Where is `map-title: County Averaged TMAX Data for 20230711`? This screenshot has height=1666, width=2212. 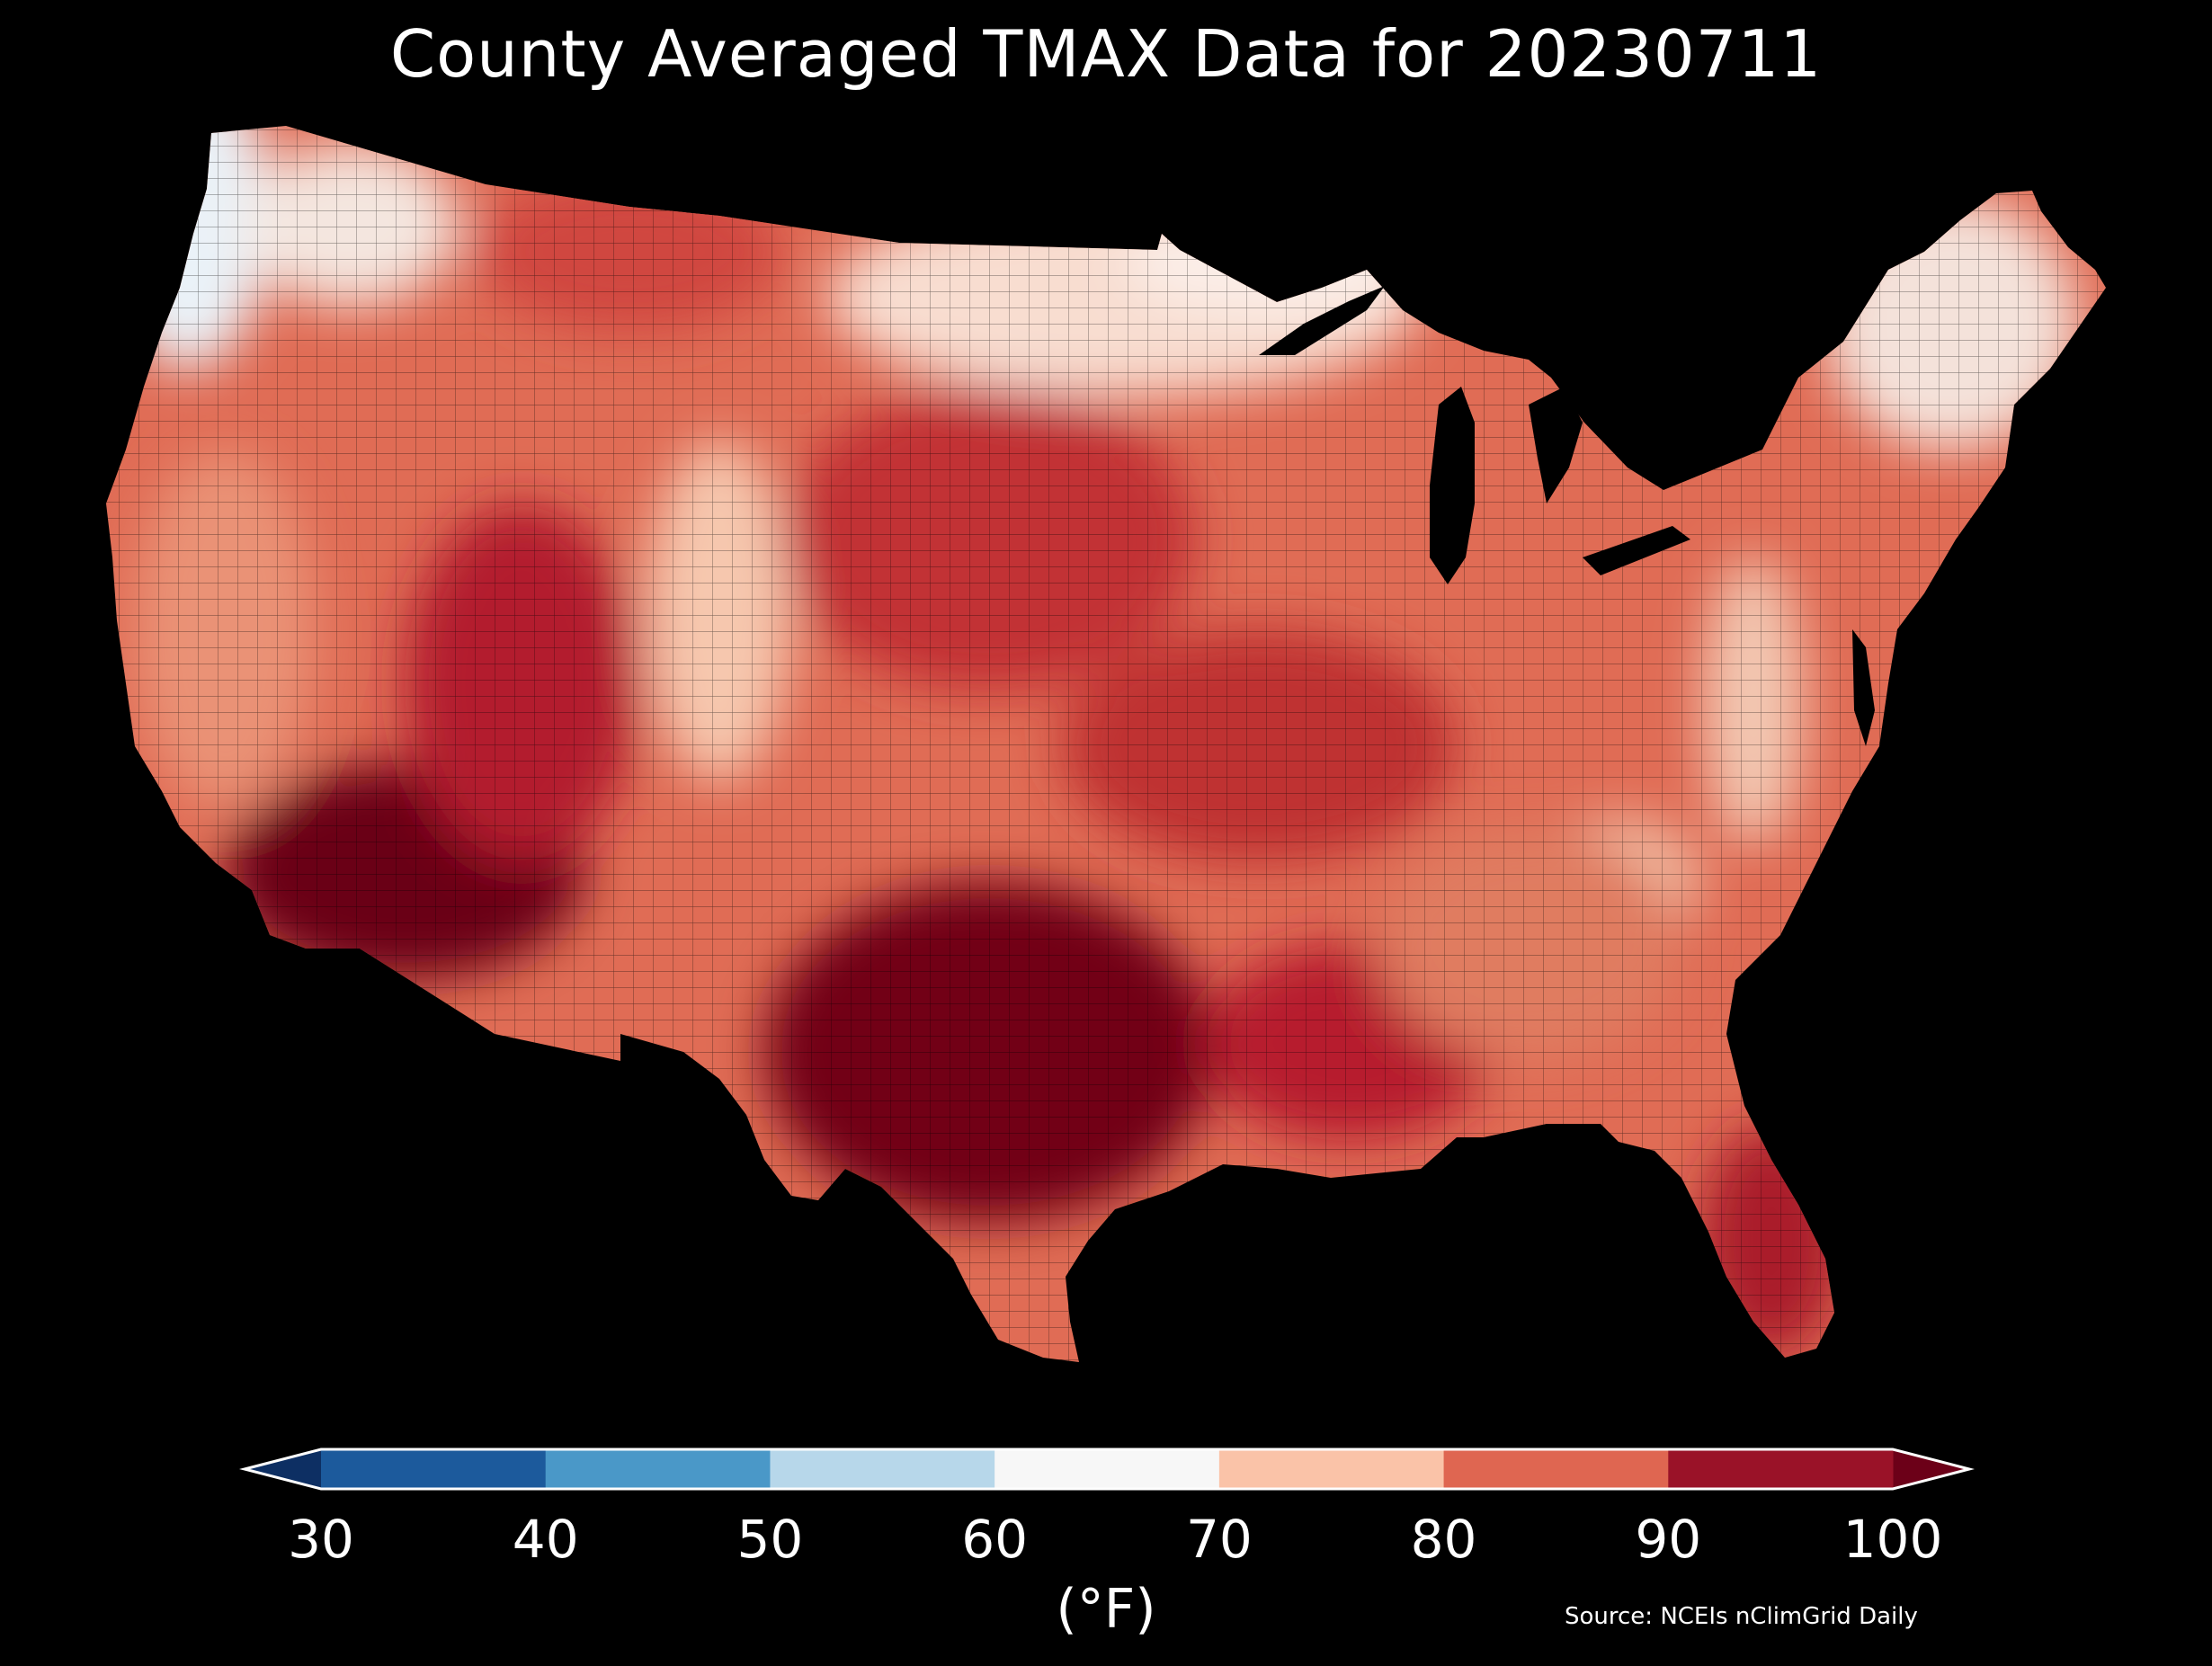 map-title: County Averaged TMAX Data for 20230711 is located at coordinates (1106, 54).